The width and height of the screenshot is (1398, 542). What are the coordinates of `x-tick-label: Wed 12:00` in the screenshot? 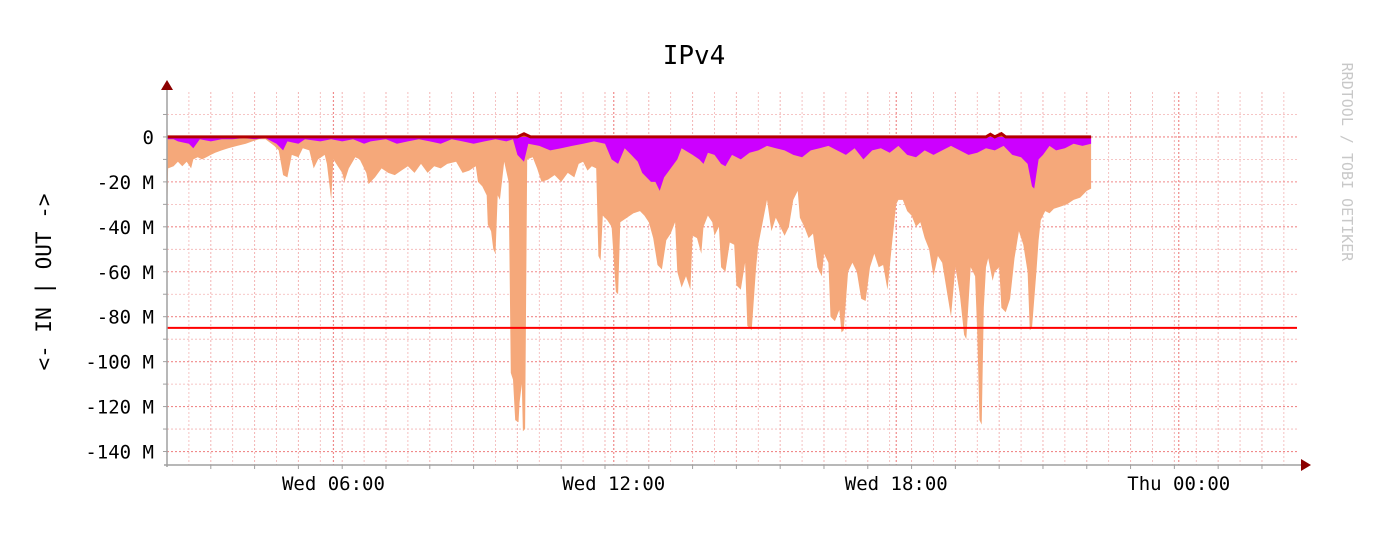 It's located at (613, 484).